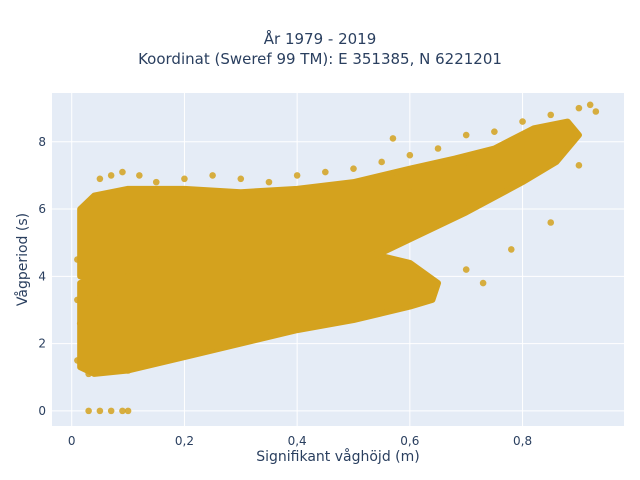 The image size is (640, 480). What do you see at coordinates (42, 142) in the screenshot?
I see `y-tick-label: 8` at bounding box center [42, 142].